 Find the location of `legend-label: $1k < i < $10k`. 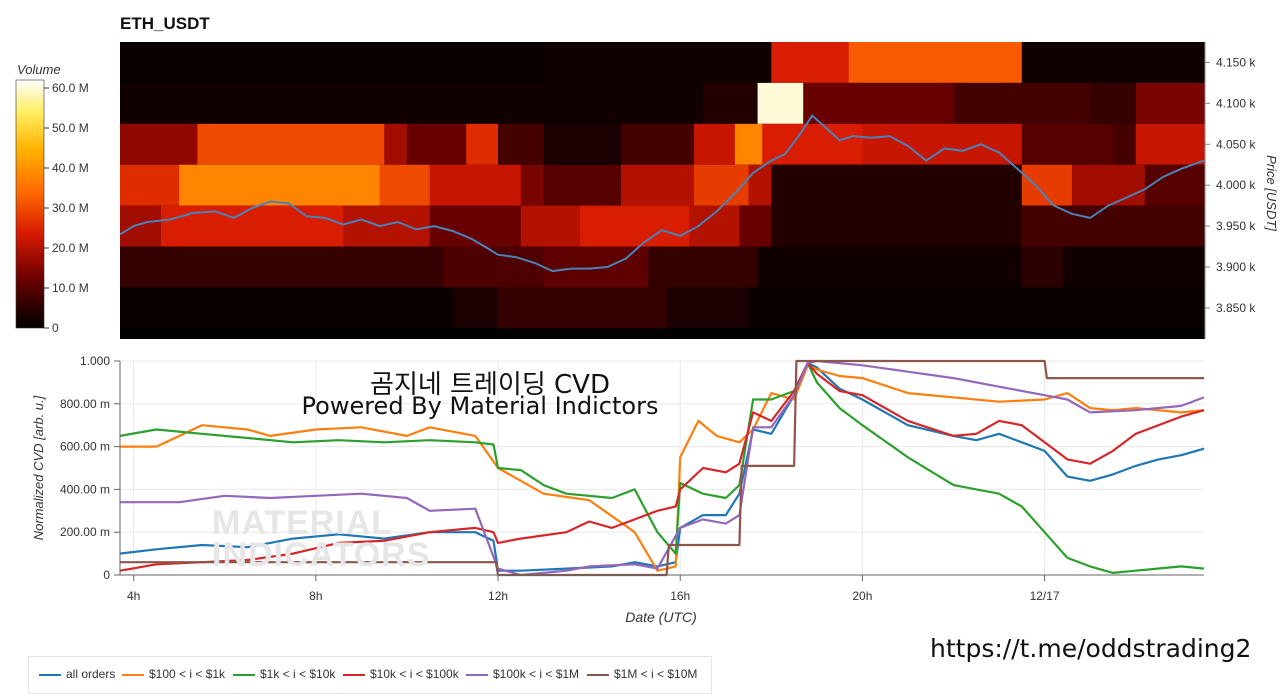

legend-label: $1k < i < $10k is located at coordinates (298, 674).